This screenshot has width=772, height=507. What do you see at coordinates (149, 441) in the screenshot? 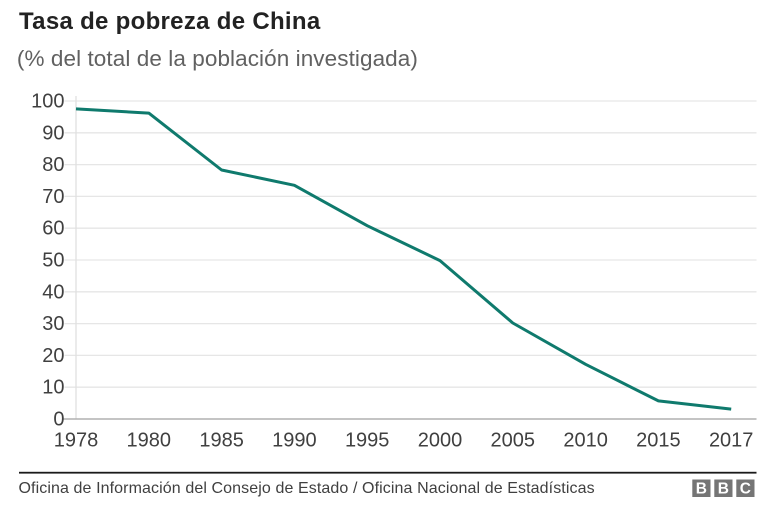
I see `svg-text: 1980` at bounding box center [149, 441].